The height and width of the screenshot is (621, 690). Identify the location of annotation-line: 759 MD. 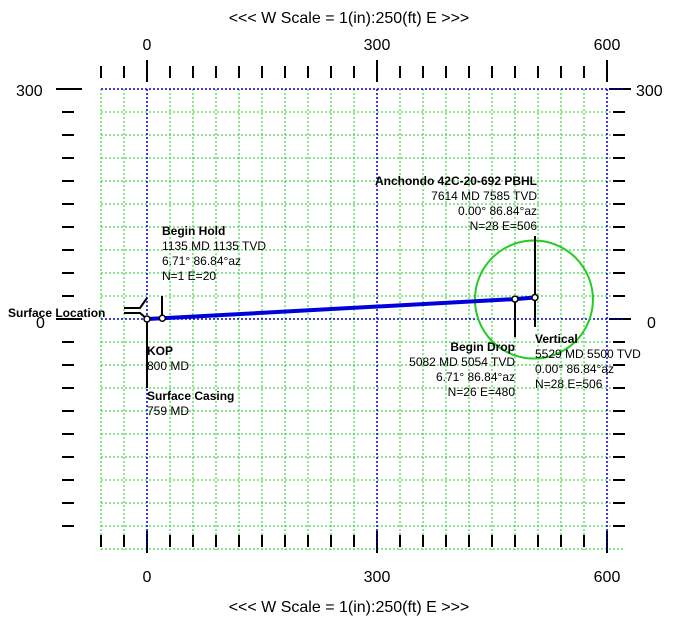
(168, 411).